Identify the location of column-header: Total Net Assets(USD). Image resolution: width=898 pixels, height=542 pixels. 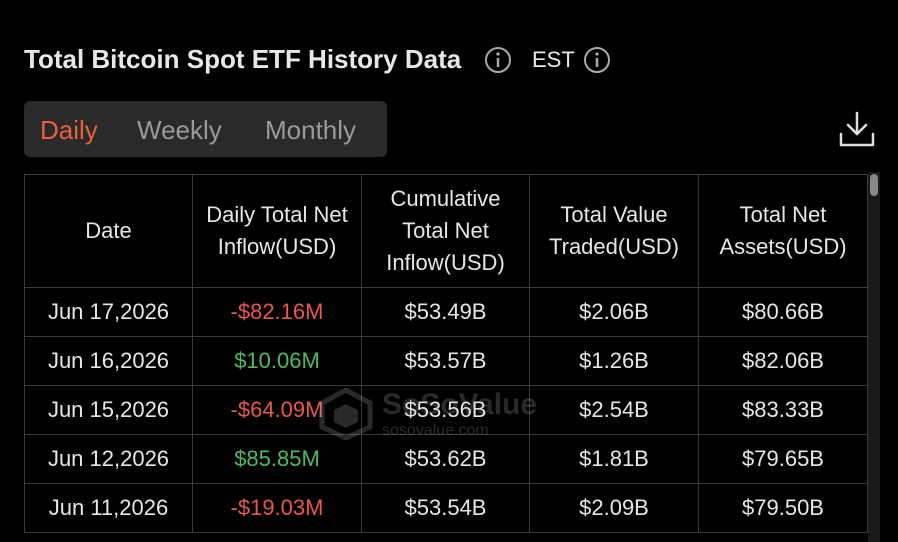
(783, 231).